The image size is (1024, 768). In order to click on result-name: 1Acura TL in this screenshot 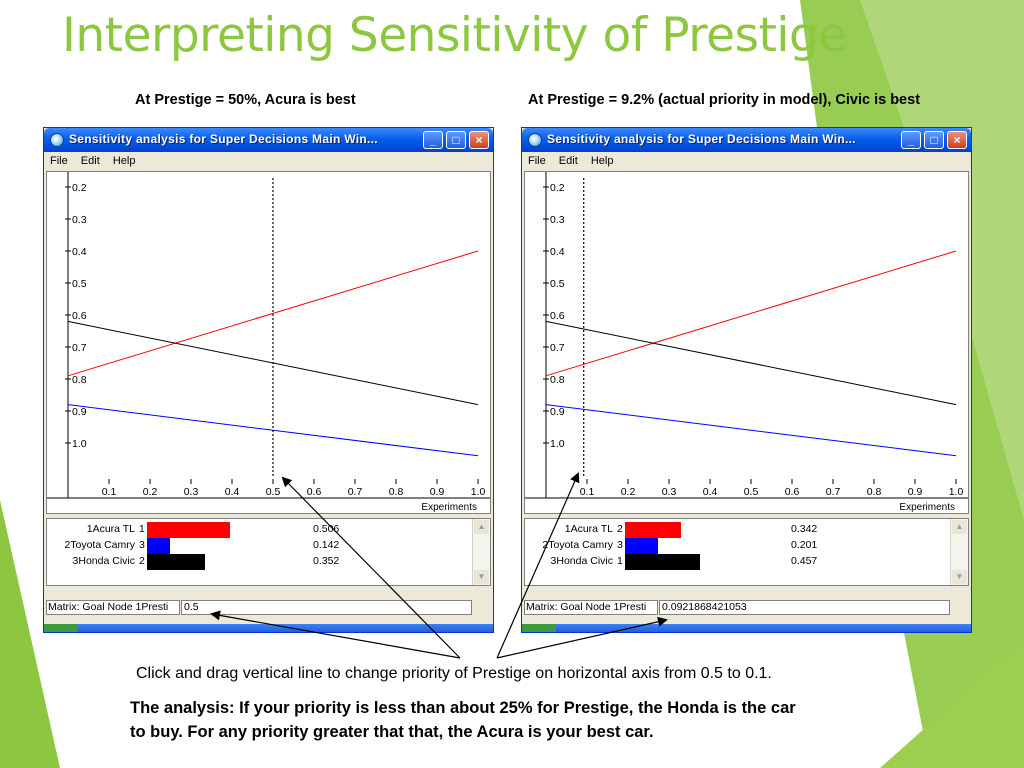, I will do `click(588, 529)`.